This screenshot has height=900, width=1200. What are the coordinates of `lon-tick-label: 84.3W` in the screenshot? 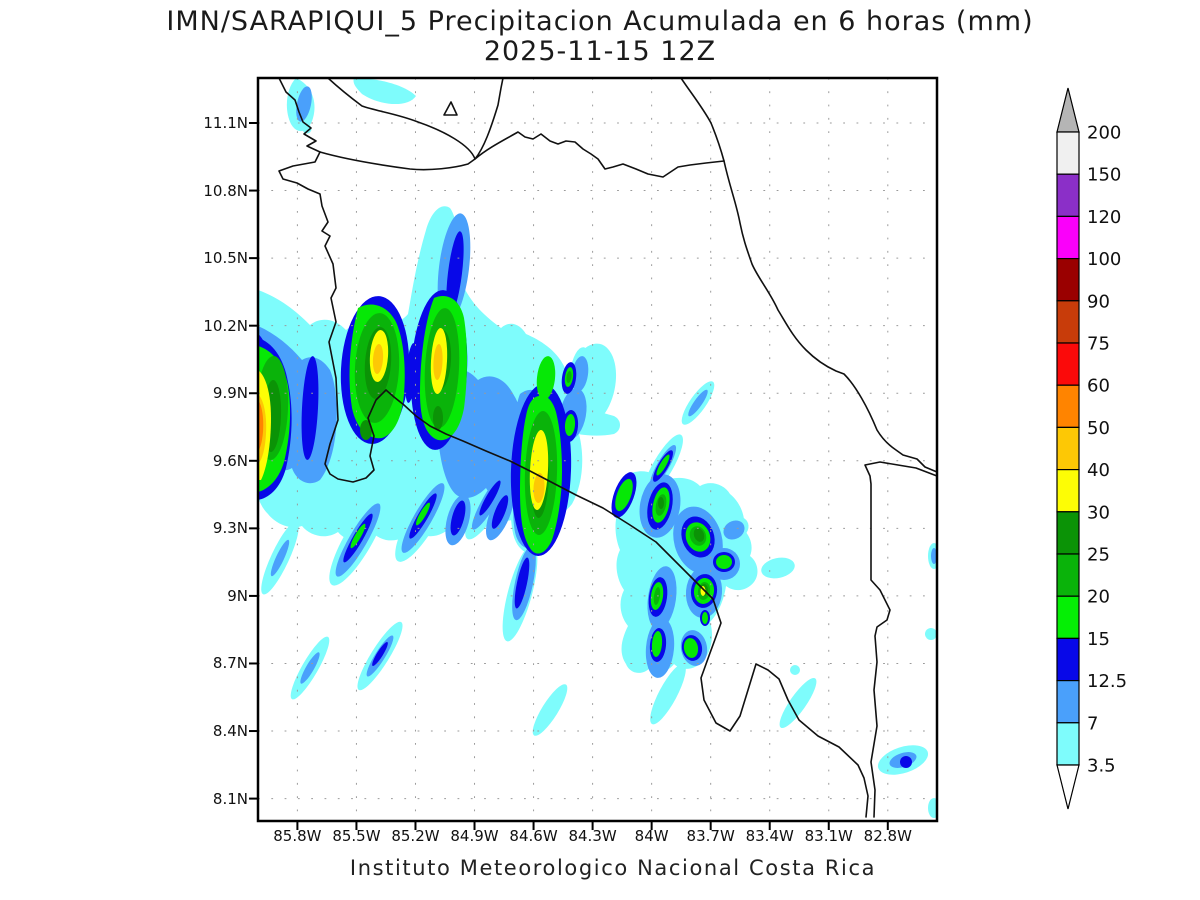 It's located at (592, 836).